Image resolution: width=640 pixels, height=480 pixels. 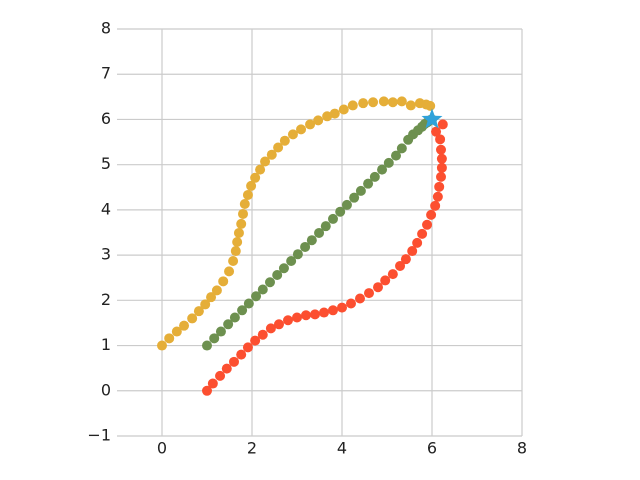 What do you see at coordinates (106, 118) in the screenshot?
I see `y-tick-label: 6` at bounding box center [106, 118].